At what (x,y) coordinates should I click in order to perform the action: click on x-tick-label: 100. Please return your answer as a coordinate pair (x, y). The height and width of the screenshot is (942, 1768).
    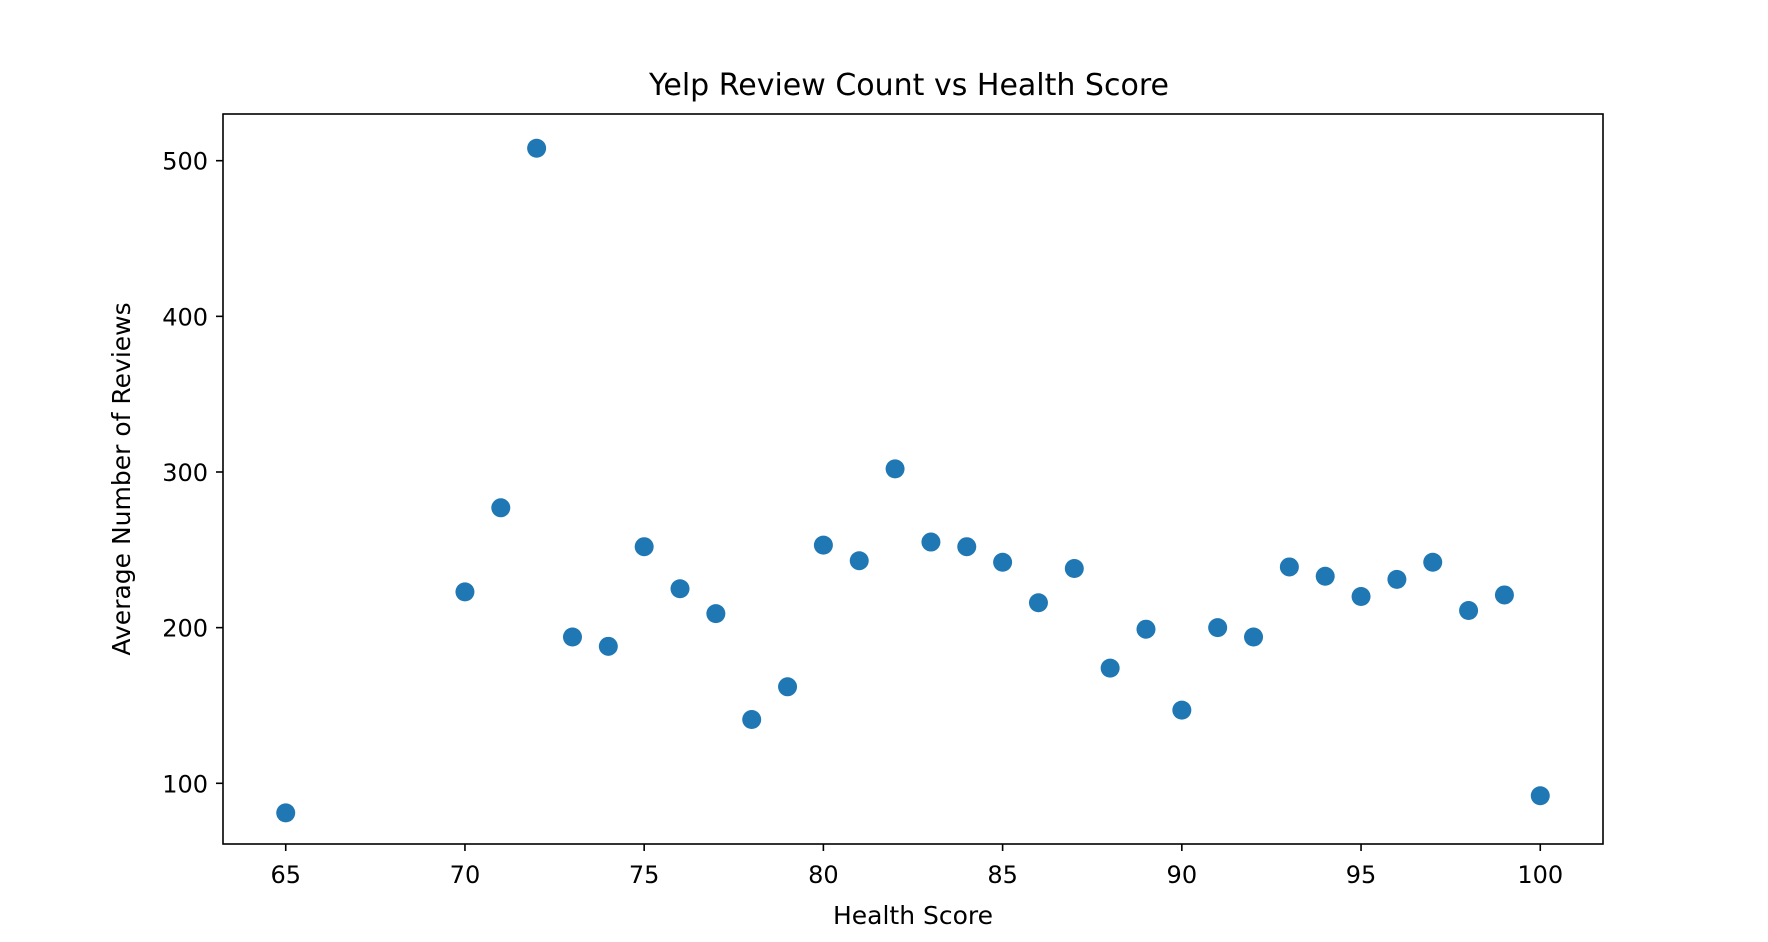
    Looking at the image, I should click on (1540, 875).